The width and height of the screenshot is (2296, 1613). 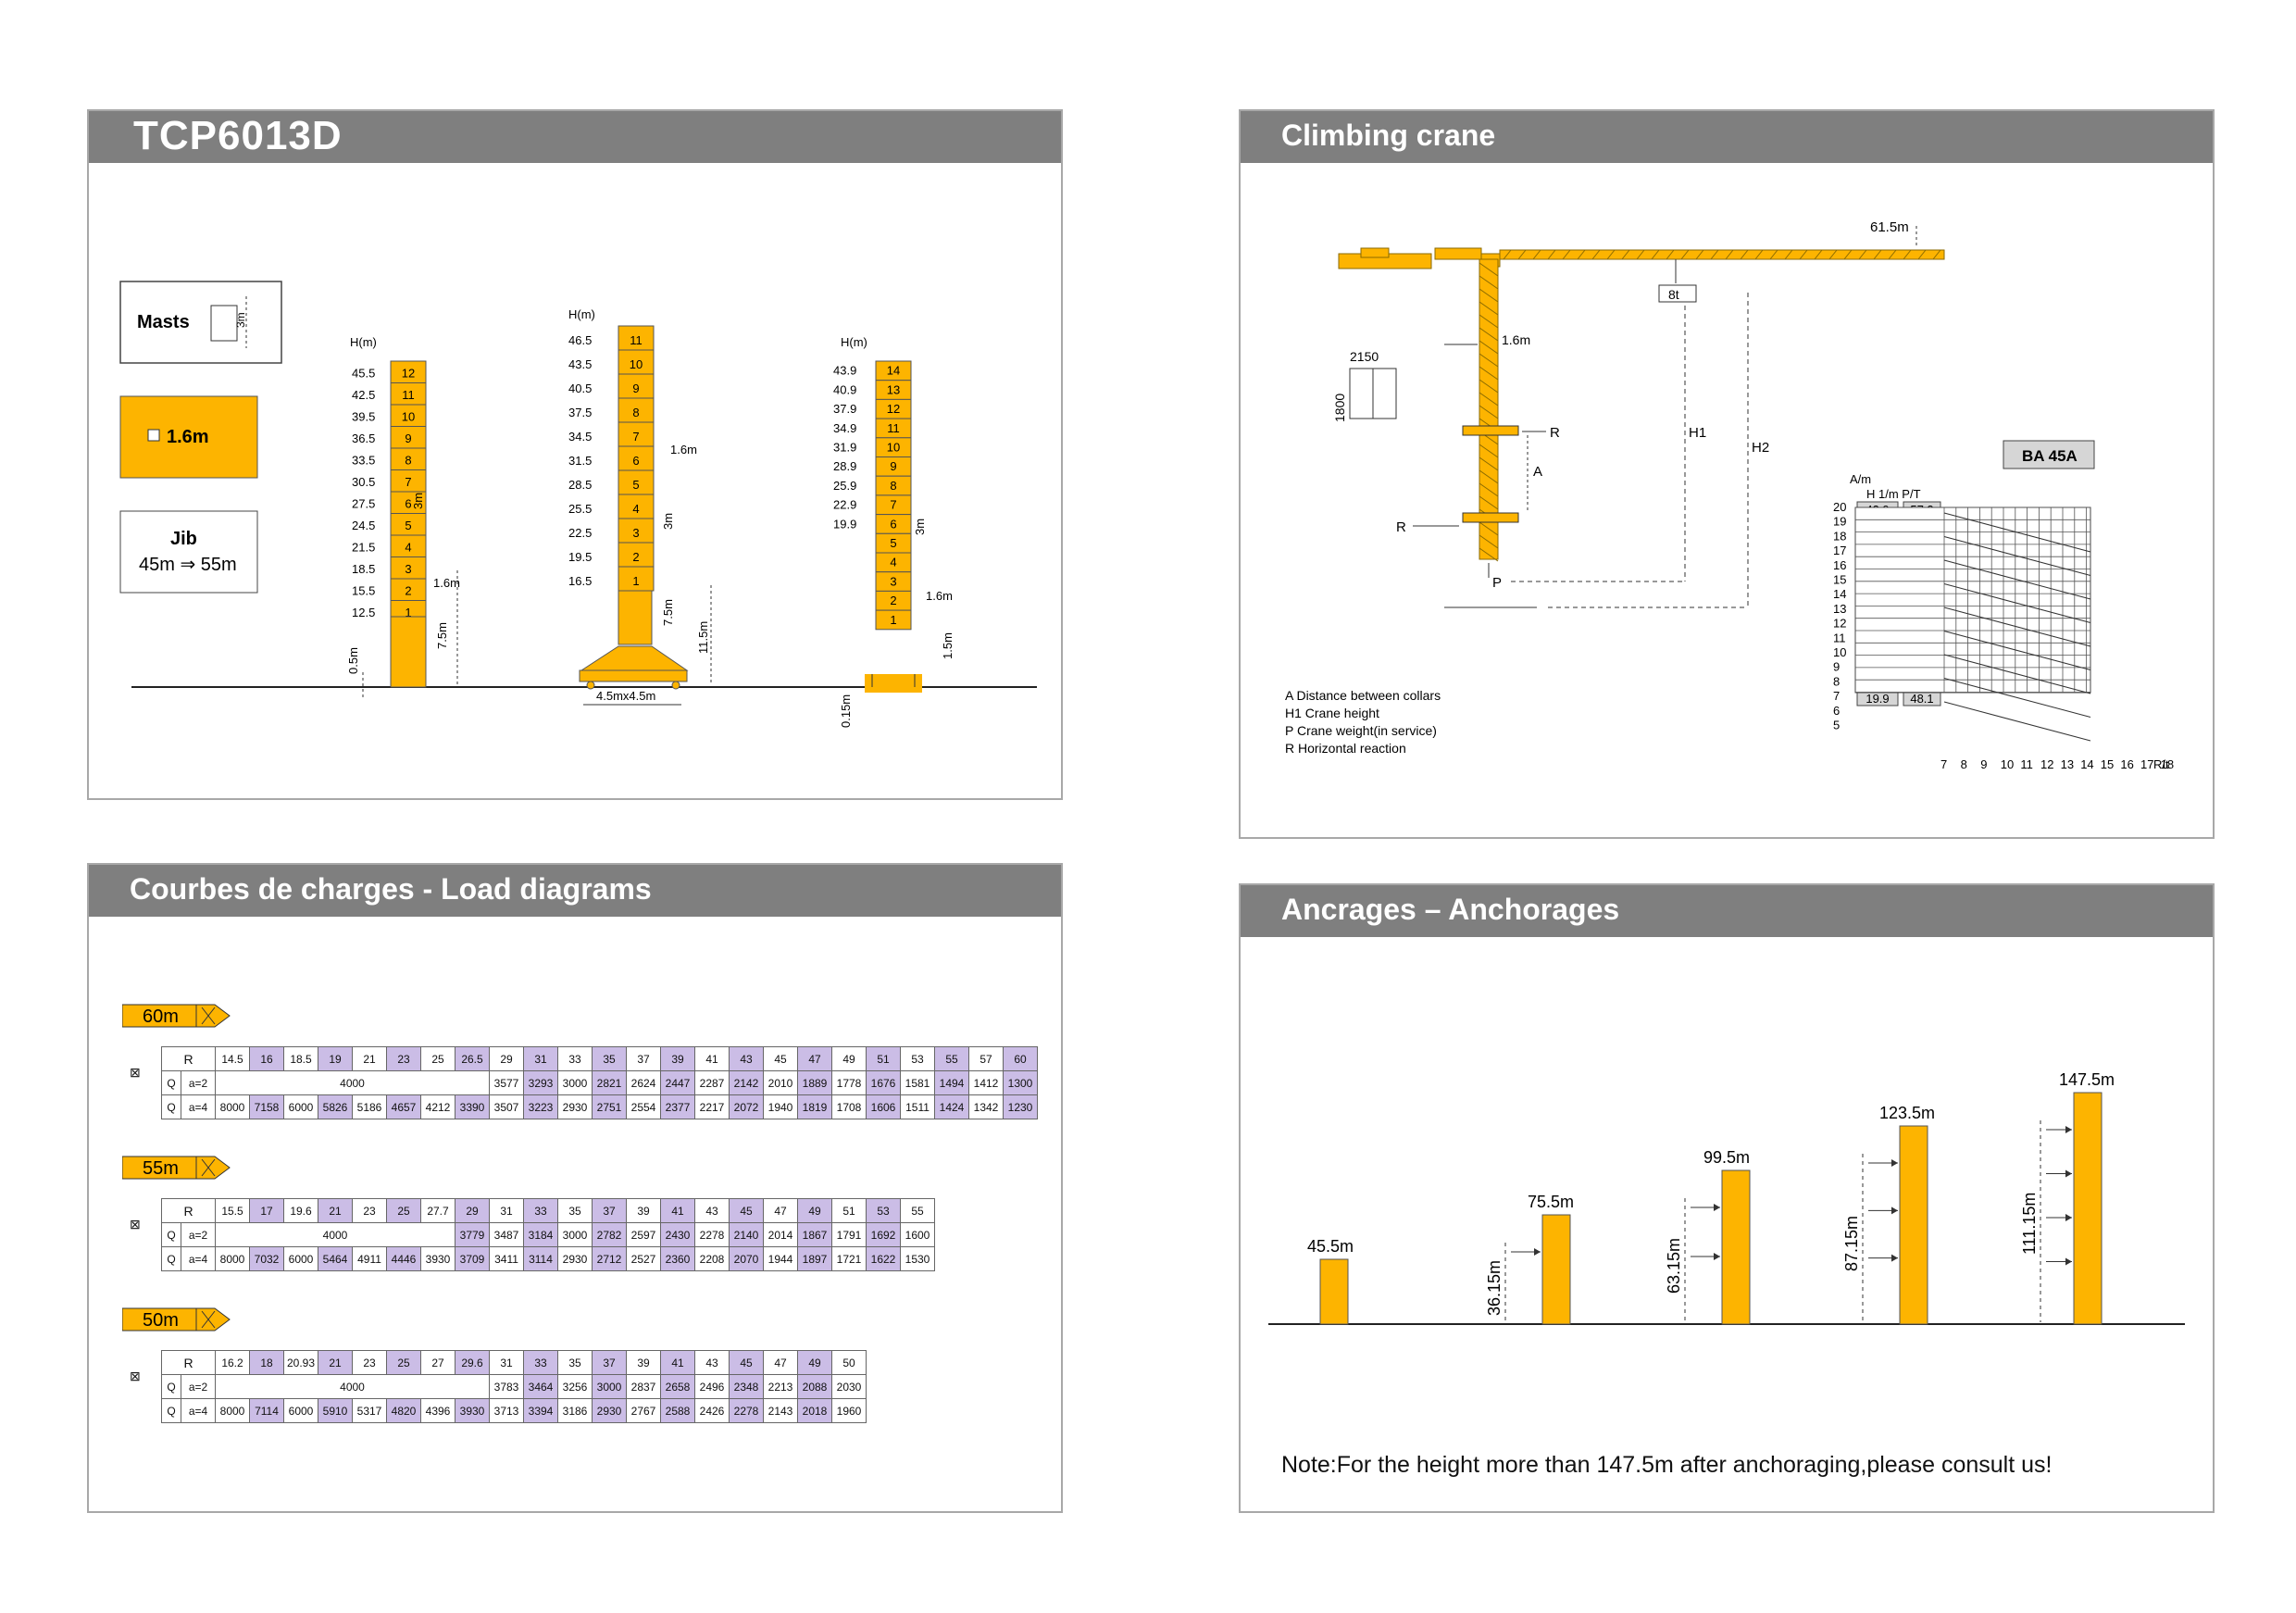 What do you see at coordinates (1907, 1113) in the screenshot?
I see `tower-height: 123.5m` at bounding box center [1907, 1113].